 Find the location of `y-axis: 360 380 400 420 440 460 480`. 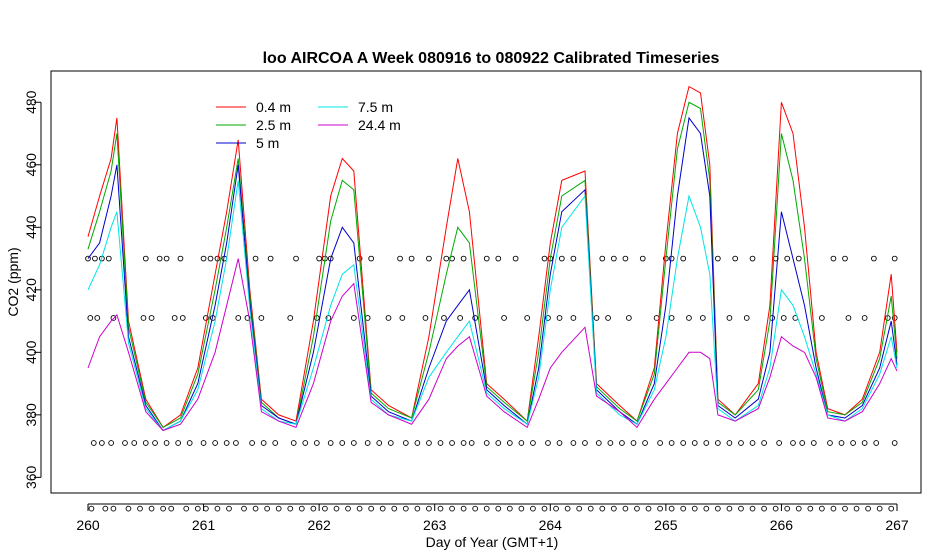

y-axis: 360 380 400 420 440 460 480 is located at coordinates (32, 289).